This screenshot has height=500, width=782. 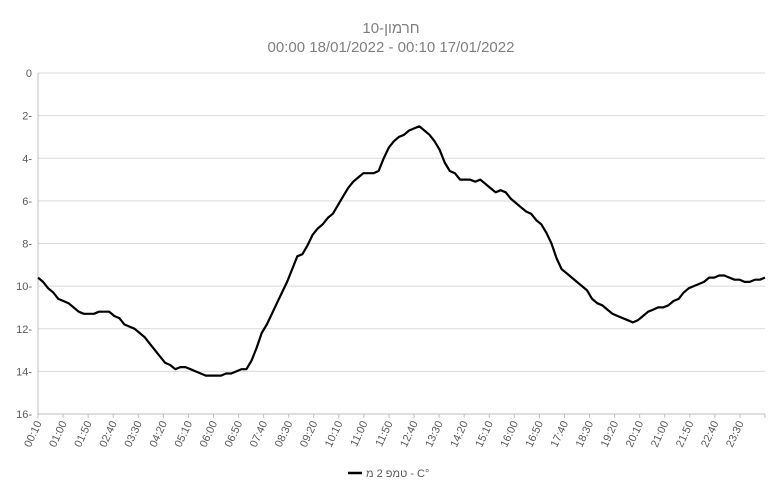 I want to click on y-tick-label: 12-, so click(x=24, y=330).